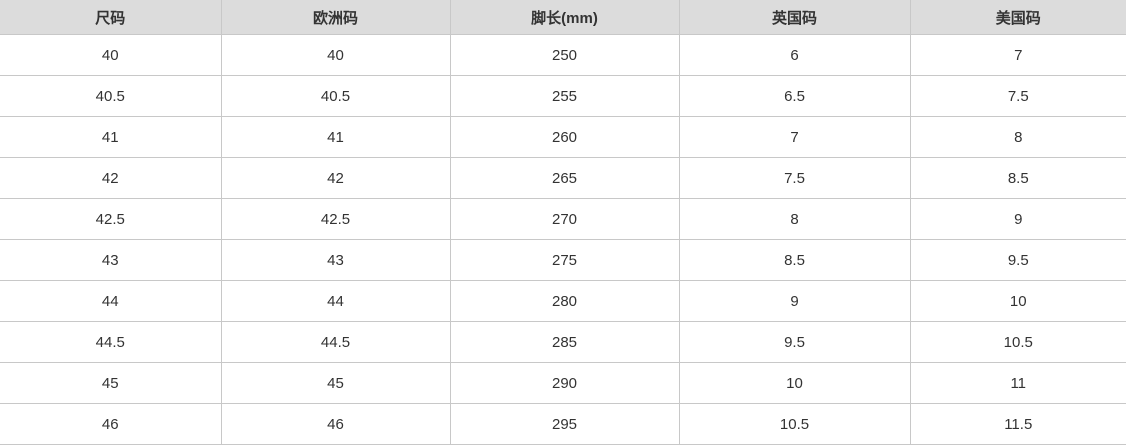 This screenshot has width=1126, height=445. What do you see at coordinates (794, 178) in the screenshot?
I see `cell-uk-size: 7.5` at bounding box center [794, 178].